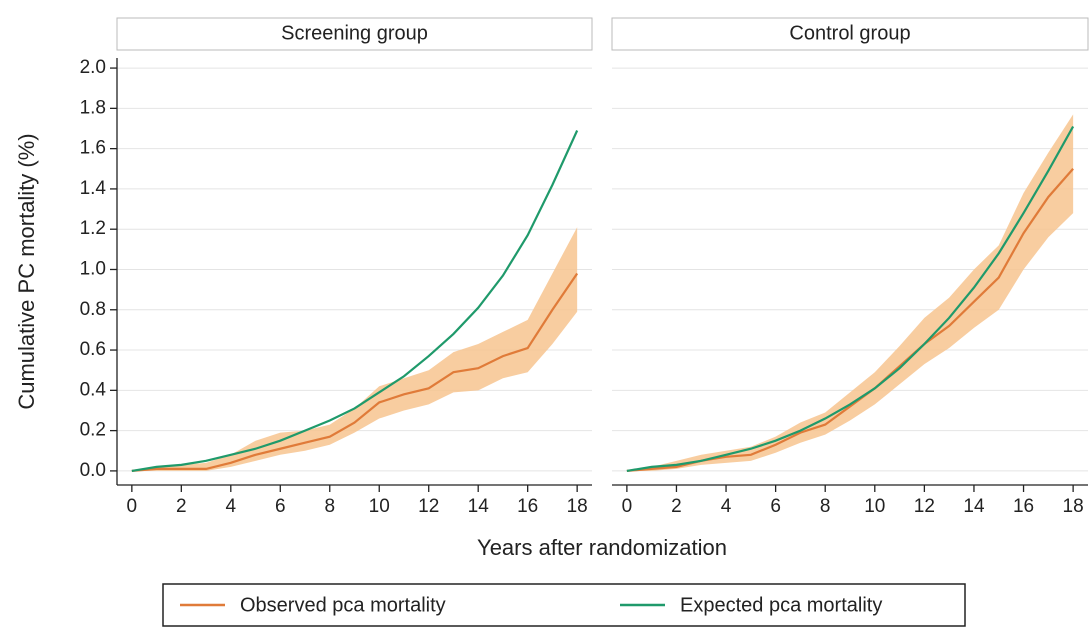 This screenshot has width=1092, height=630. Describe the element at coordinates (343, 605) in the screenshot. I see `legend-label: Observed pca mortality` at that location.